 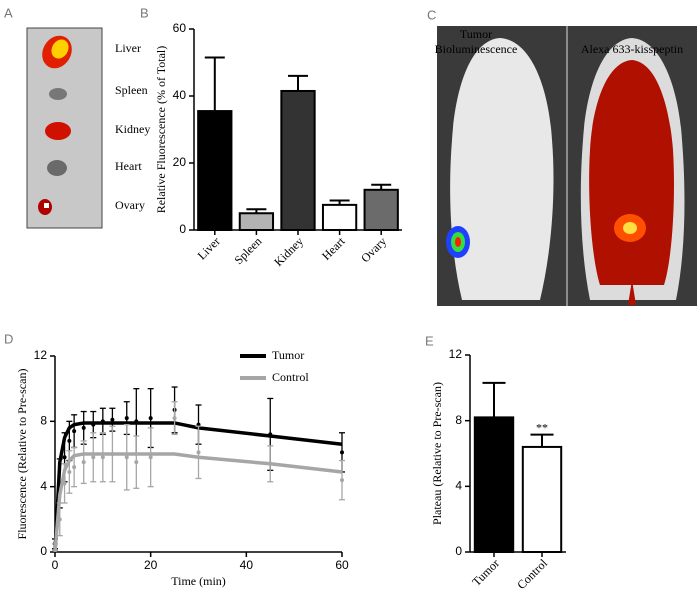 I want to click on x-tick-label: Heart, so click(x=333, y=248).